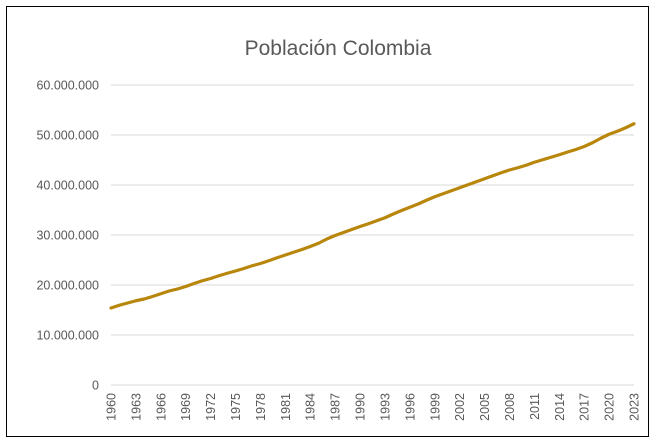  I want to click on x-tick-label: 1972, so click(211, 407).